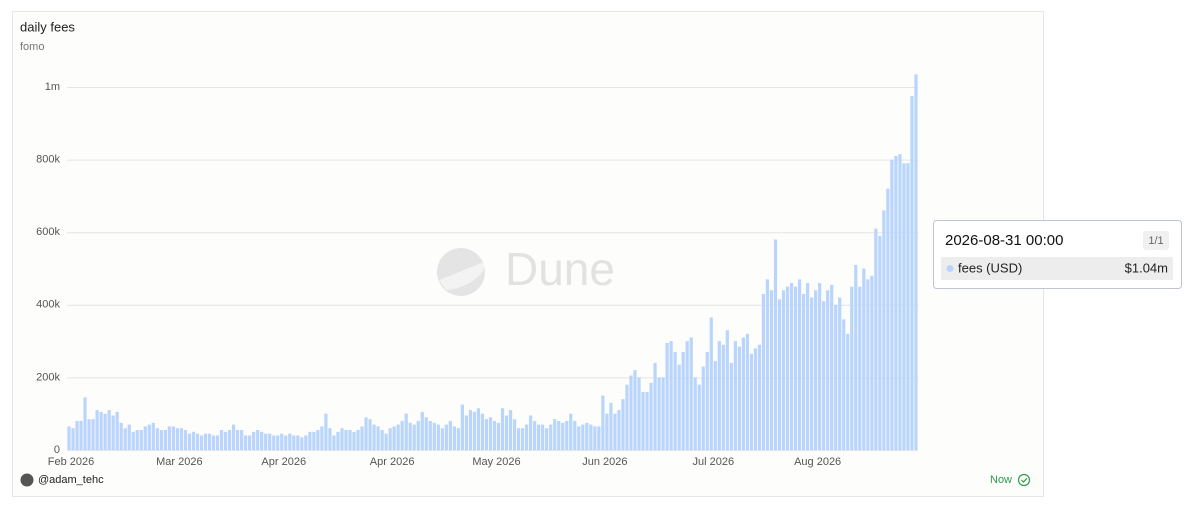 Image resolution: width=1199 pixels, height=508 pixels. What do you see at coordinates (179, 462) in the screenshot?
I see `x-tick-label: Mar 2026` at bounding box center [179, 462].